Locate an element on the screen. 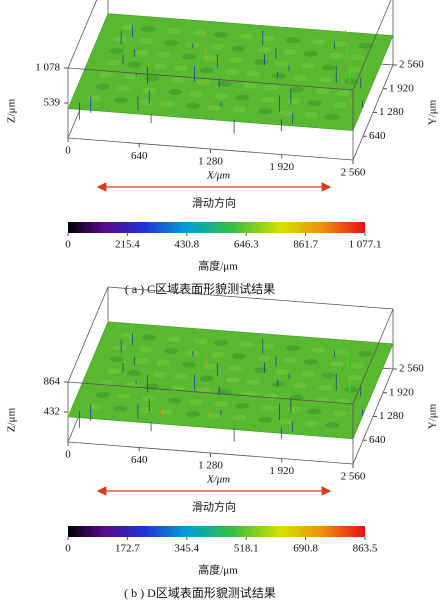 Image resolution: width=440 pixels, height=600 pixels. colorbar-label: 高度/μm is located at coordinates (218, 570).